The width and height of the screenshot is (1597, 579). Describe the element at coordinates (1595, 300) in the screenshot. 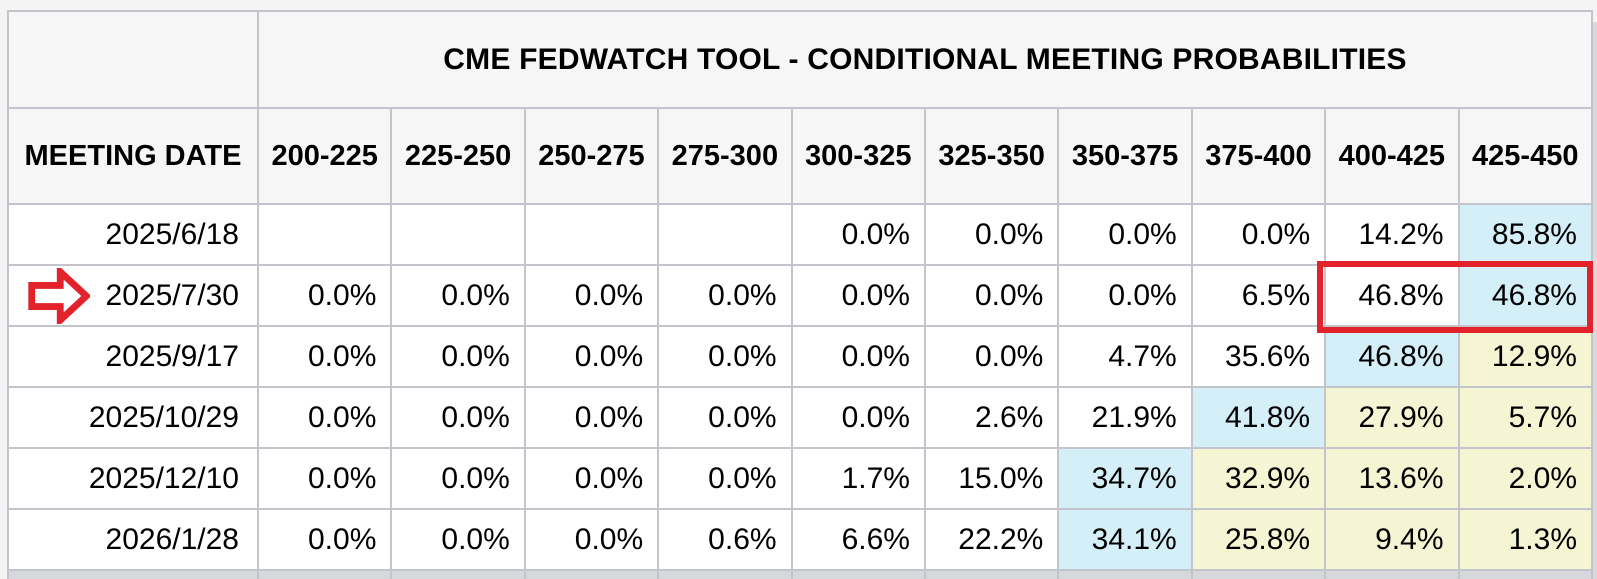

I see `right-edge-strip` at that location.